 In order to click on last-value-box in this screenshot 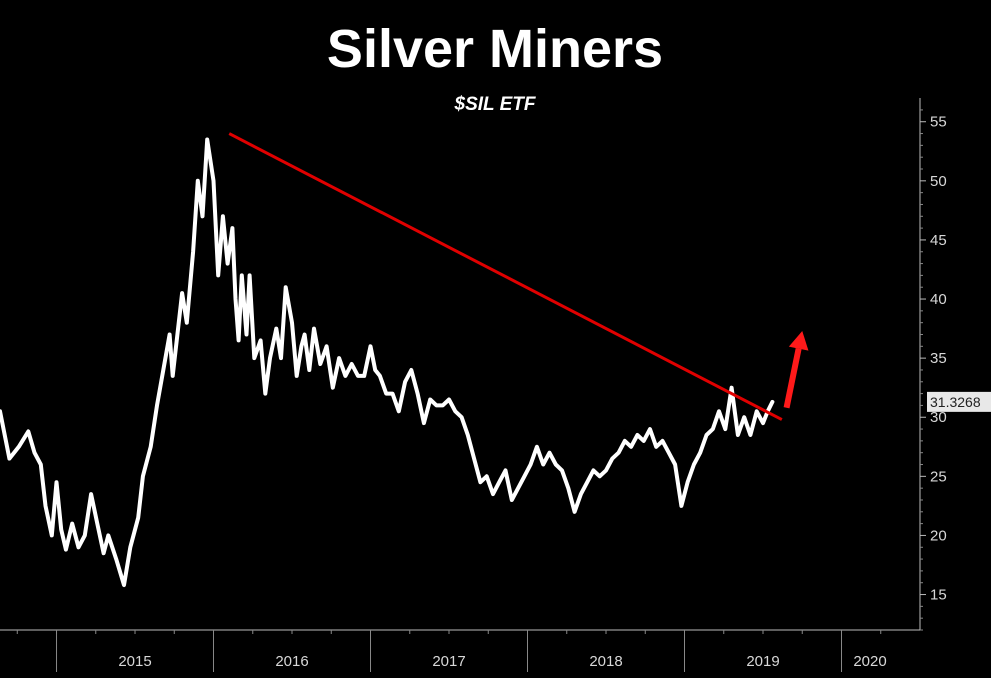, I will do `click(959, 401)`.